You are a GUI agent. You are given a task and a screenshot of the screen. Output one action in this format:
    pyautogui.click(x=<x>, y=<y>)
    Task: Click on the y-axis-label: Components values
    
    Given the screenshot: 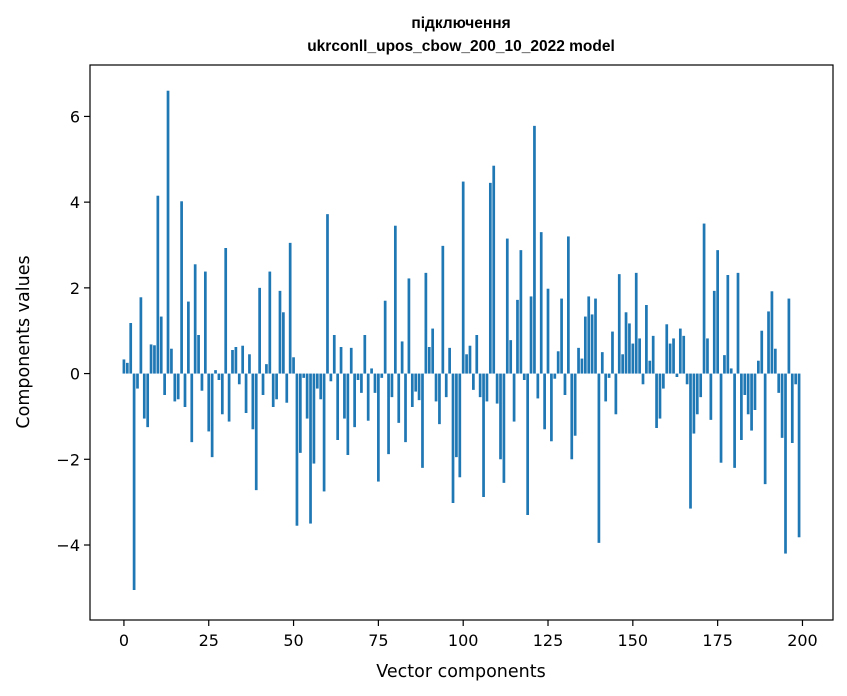 What is the action you would take?
    pyautogui.click(x=24, y=341)
    